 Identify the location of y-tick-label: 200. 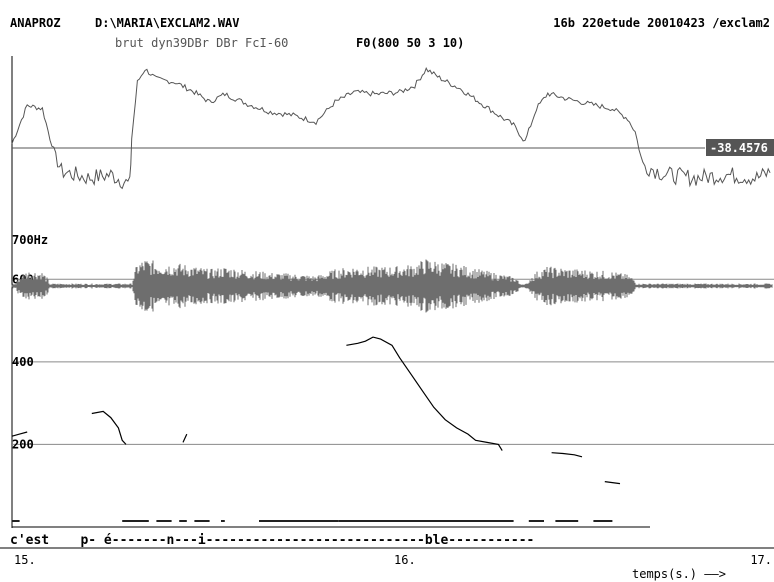
(23, 444).